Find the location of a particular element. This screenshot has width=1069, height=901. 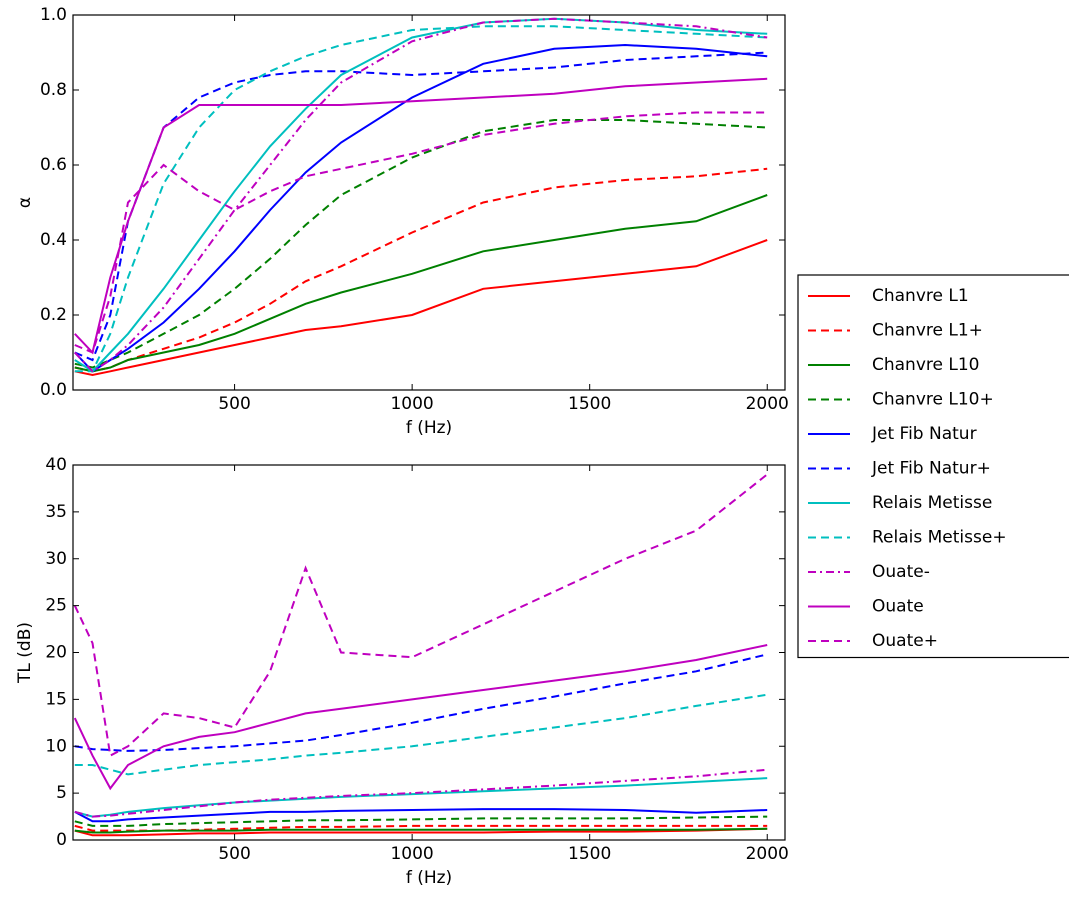

legend-box is located at coordinates (933, 466).